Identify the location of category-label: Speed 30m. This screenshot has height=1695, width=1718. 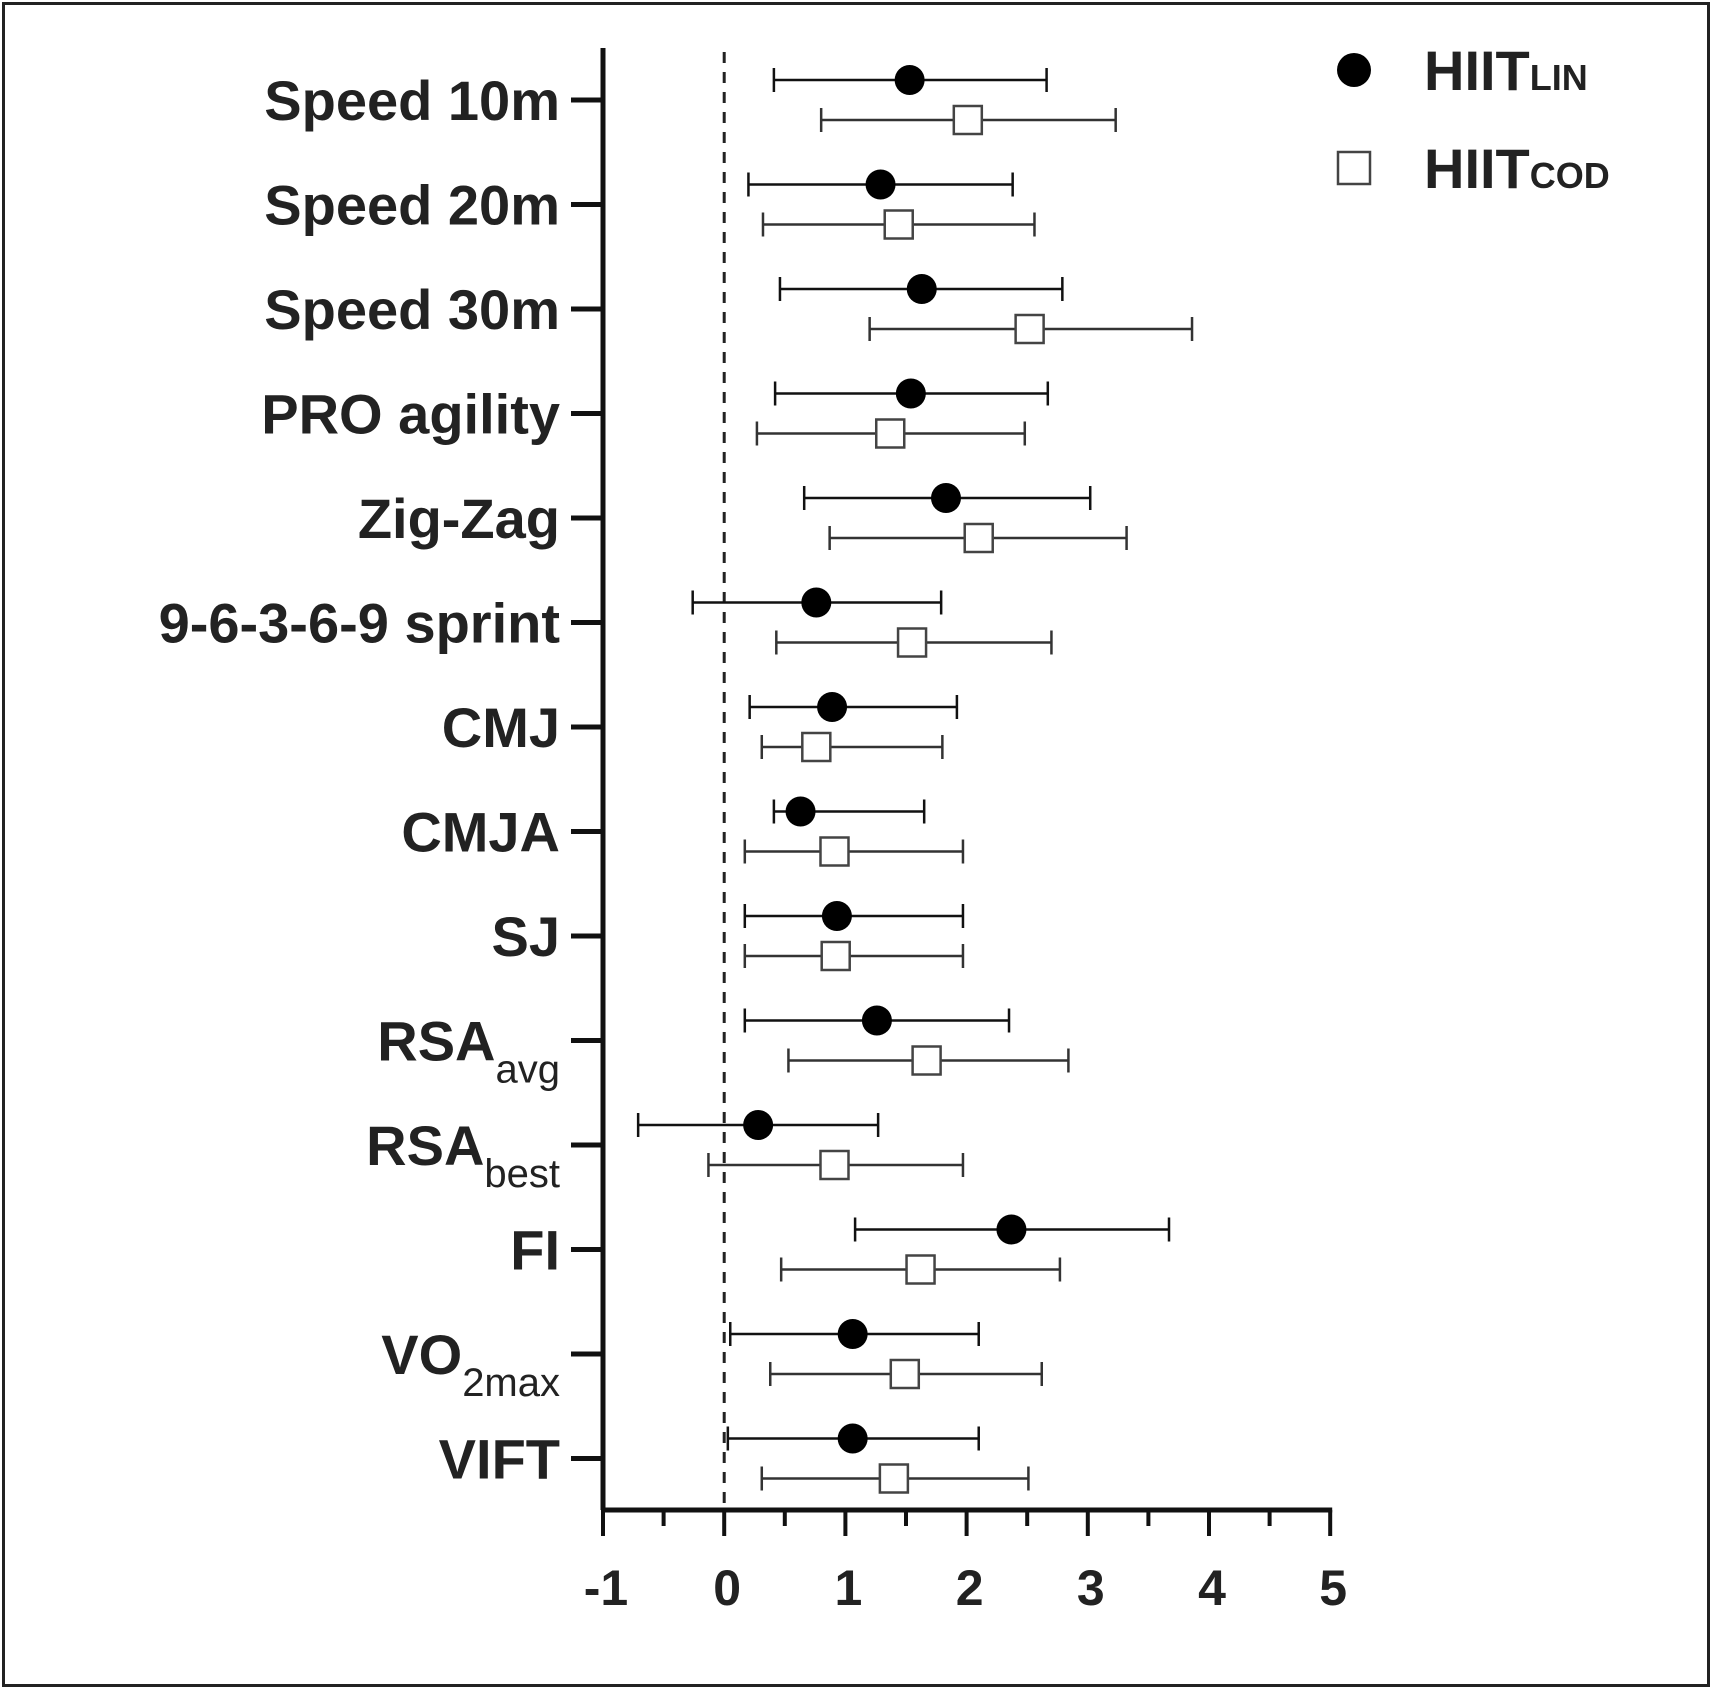
(412, 309).